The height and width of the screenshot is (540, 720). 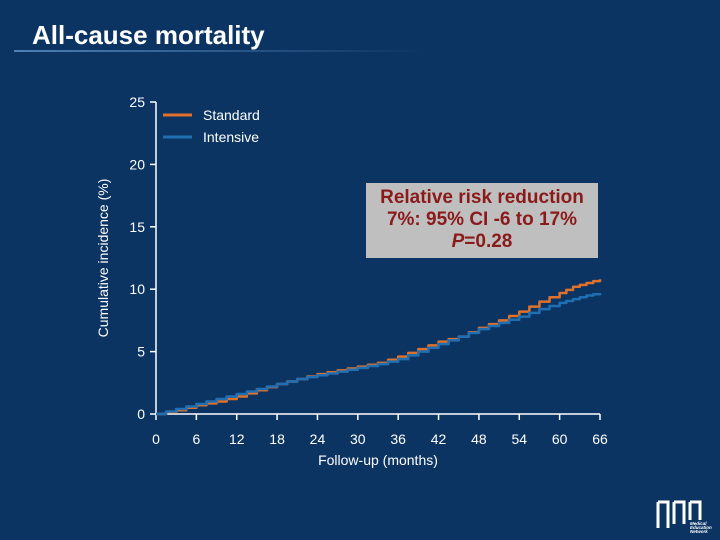 I want to click on x-tick-label: 0, so click(x=156, y=439).